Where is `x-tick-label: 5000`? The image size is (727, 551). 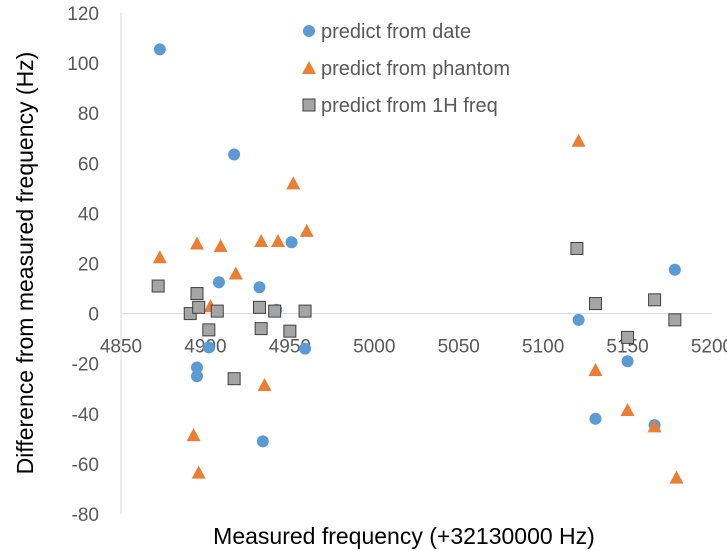
x-tick-label: 5000 is located at coordinates (374, 347).